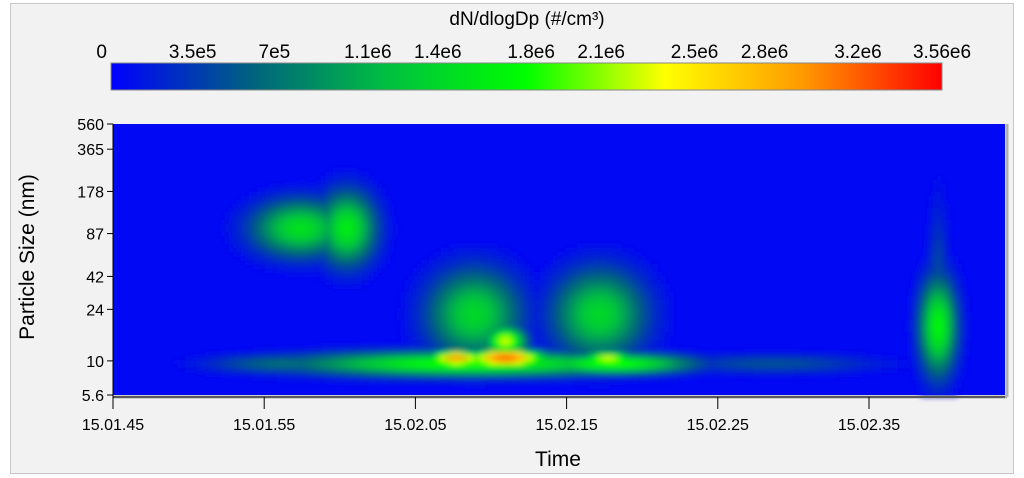  Describe the element at coordinates (695, 52) in the screenshot. I see `colorbar-tick-label: 2.5e6` at that location.